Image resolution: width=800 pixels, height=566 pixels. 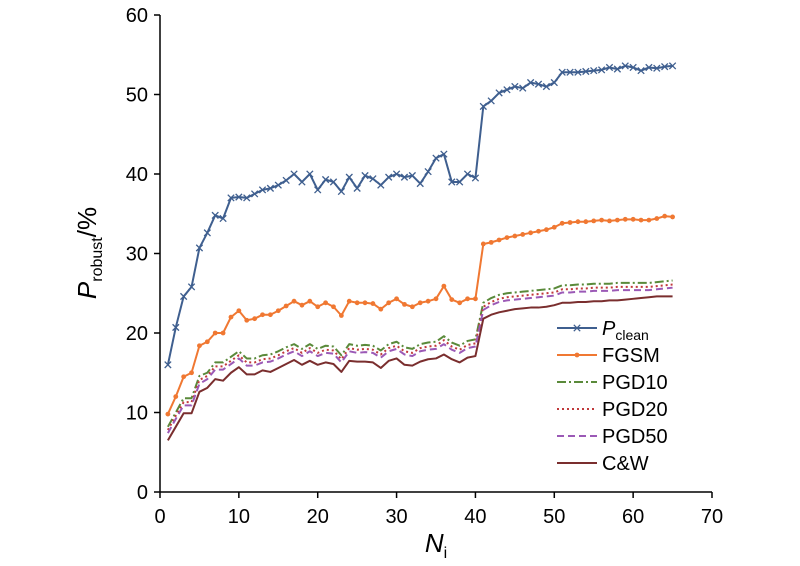 I want to click on legend-item: PGD50, so click(x=612, y=437).